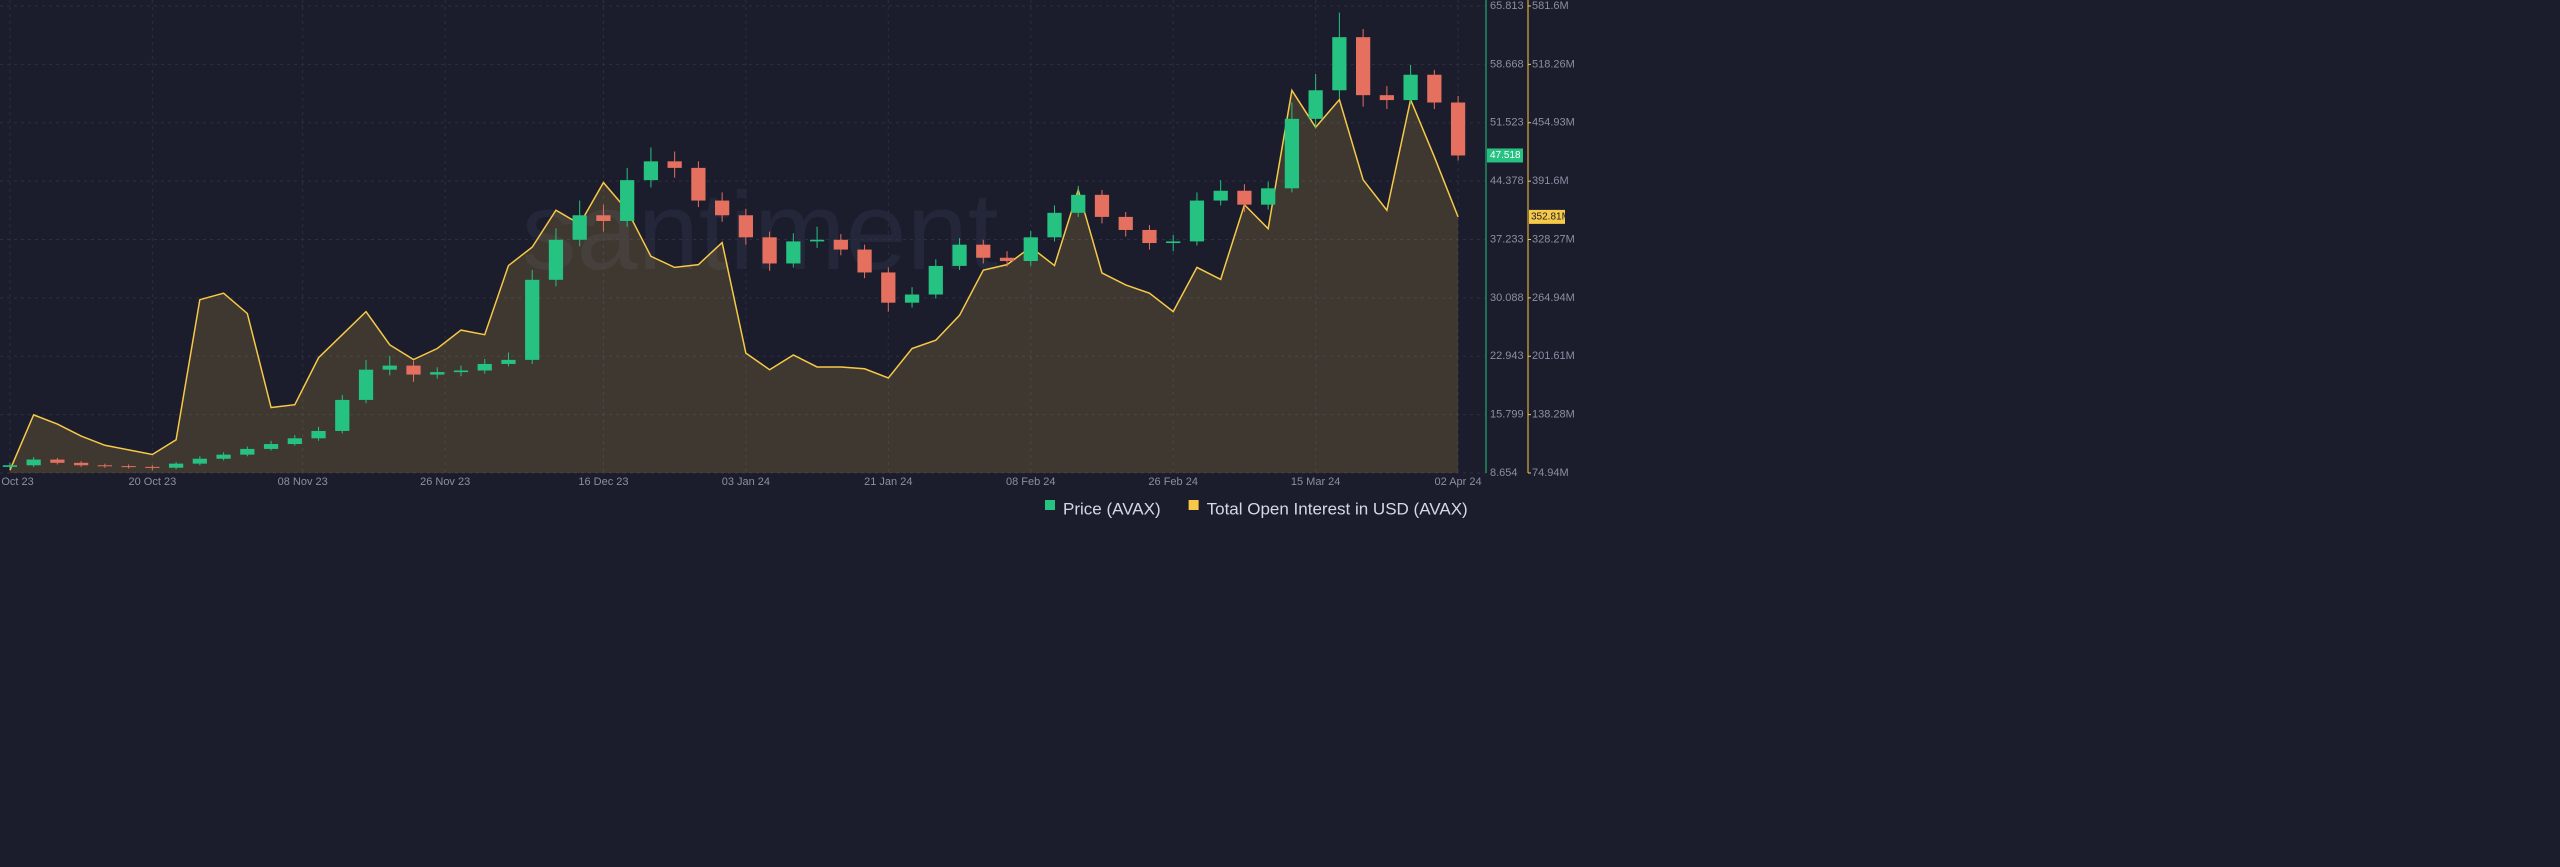 The image size is (2560, 867). I want to click on legend-label: Price (AVAX), so click(1112, 508).